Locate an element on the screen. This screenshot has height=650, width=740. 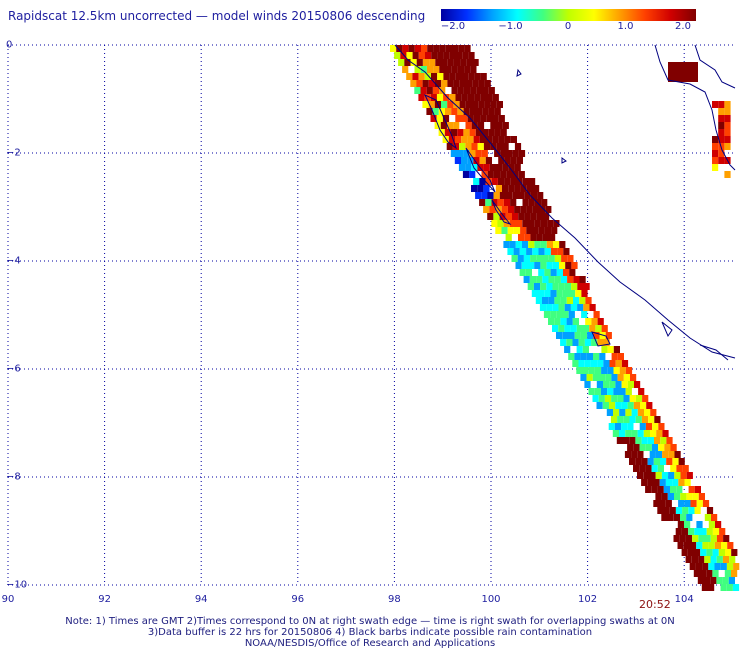
y-tick-label: −8 is located at coordinates (13, 477).